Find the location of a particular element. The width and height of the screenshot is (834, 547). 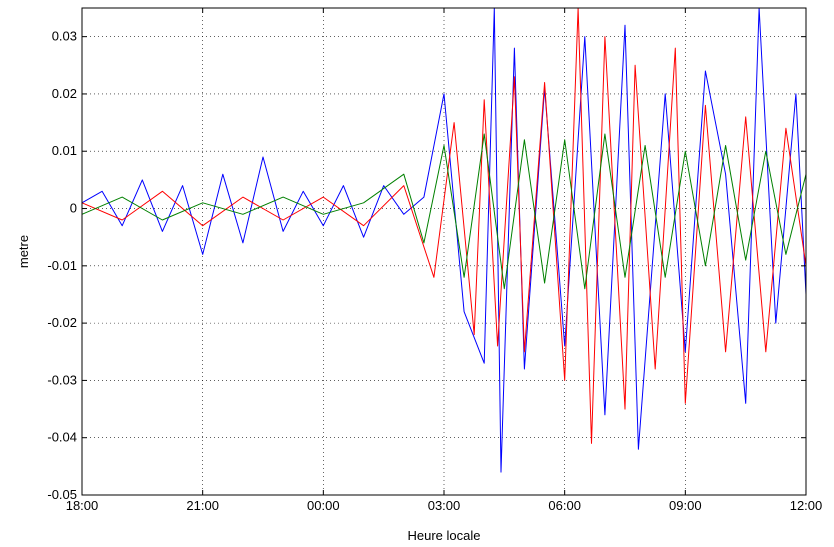

x-tick-label: 03:00 is located at coordinates (444, 505).